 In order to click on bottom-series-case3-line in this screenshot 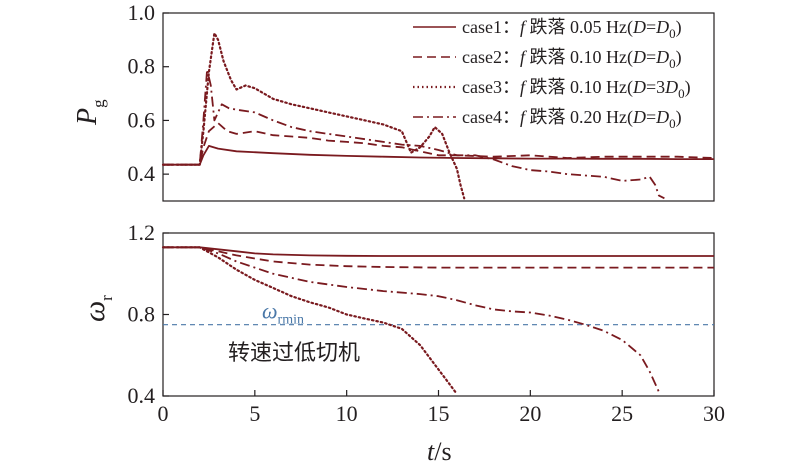, I will do `click(309, 321)`.